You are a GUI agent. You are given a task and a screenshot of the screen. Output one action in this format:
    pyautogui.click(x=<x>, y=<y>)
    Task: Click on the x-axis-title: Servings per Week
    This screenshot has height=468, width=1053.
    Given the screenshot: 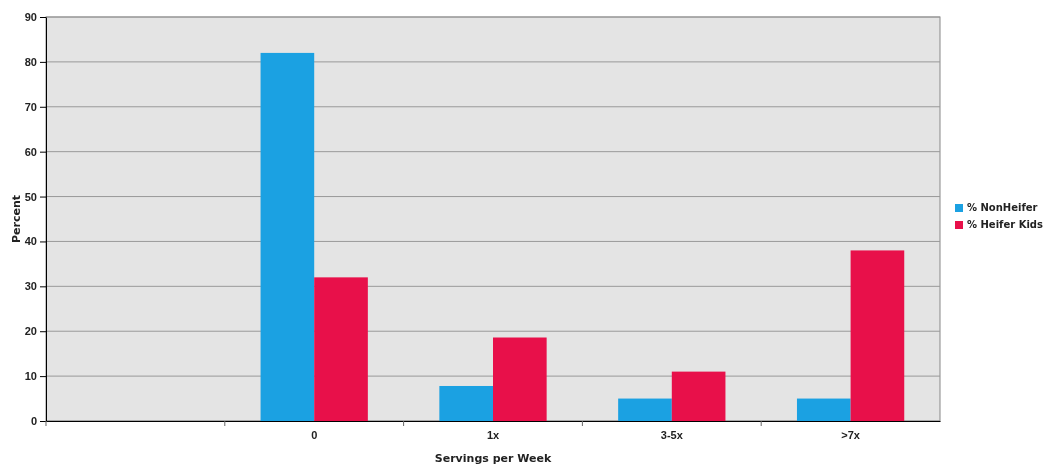 What is the action you would take?
    pyautogui.click(x=493, y=458)
    